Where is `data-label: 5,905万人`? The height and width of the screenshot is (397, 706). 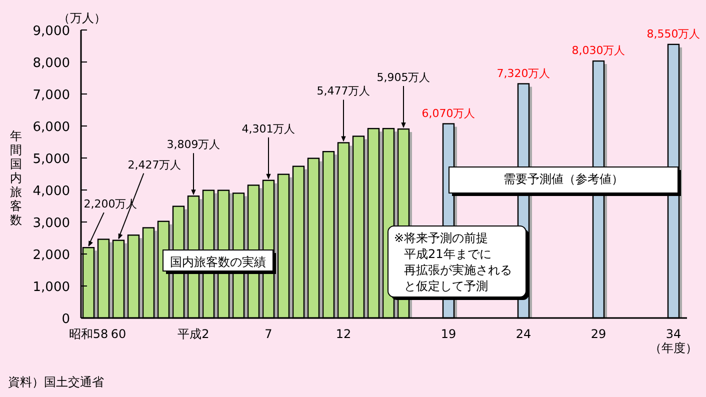
data-label: 5,905万人 is located at coordinates (403, 77).